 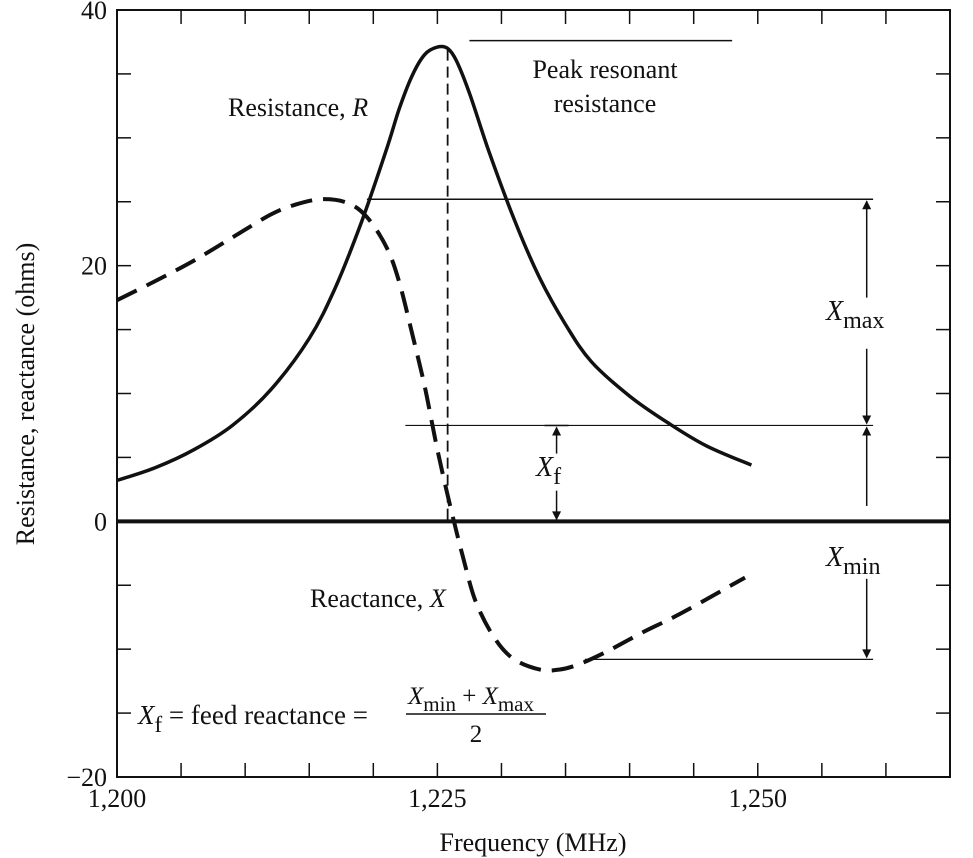 I want to click on x-min-label: Xmin, so click(x=852, y=561).